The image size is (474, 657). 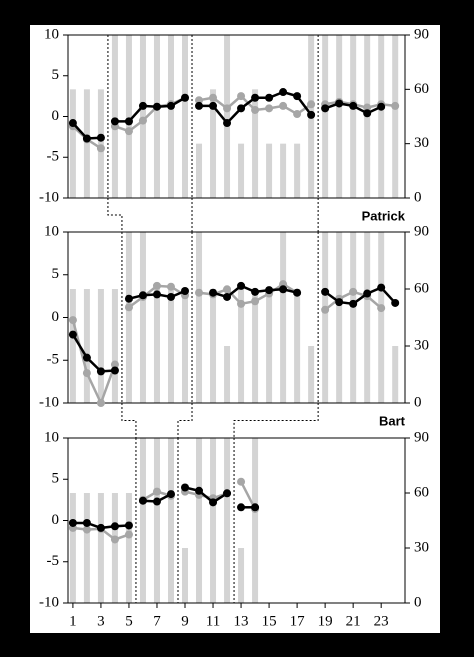 What do you see at coordinates (93, 353) in the screenshot?
I see `series-line` at bounding box center [93, 353].